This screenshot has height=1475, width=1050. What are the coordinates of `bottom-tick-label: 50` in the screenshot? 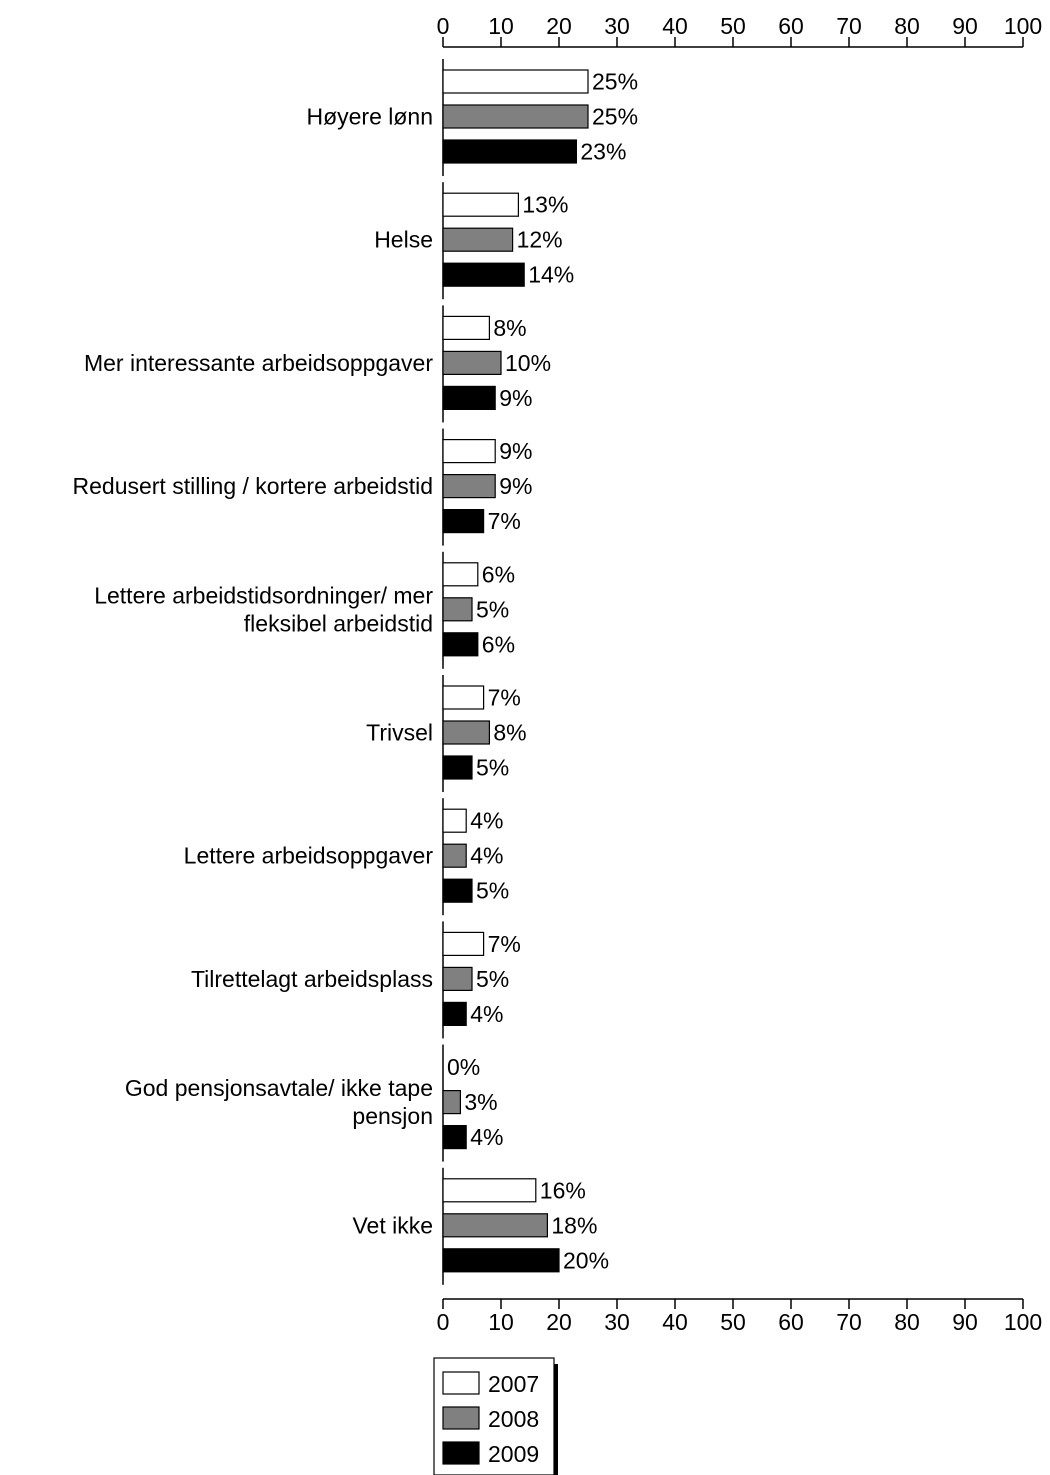 It's located at (733, 1322).